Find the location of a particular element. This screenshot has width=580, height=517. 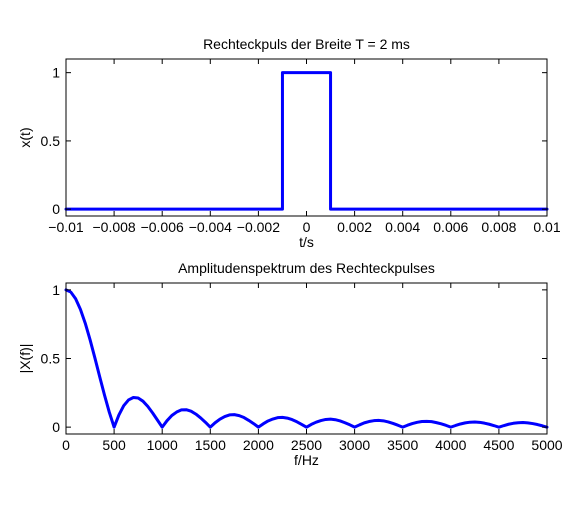

amplitudenspektrum-y-tick-label: 1 is located at coordinates (56, 290).